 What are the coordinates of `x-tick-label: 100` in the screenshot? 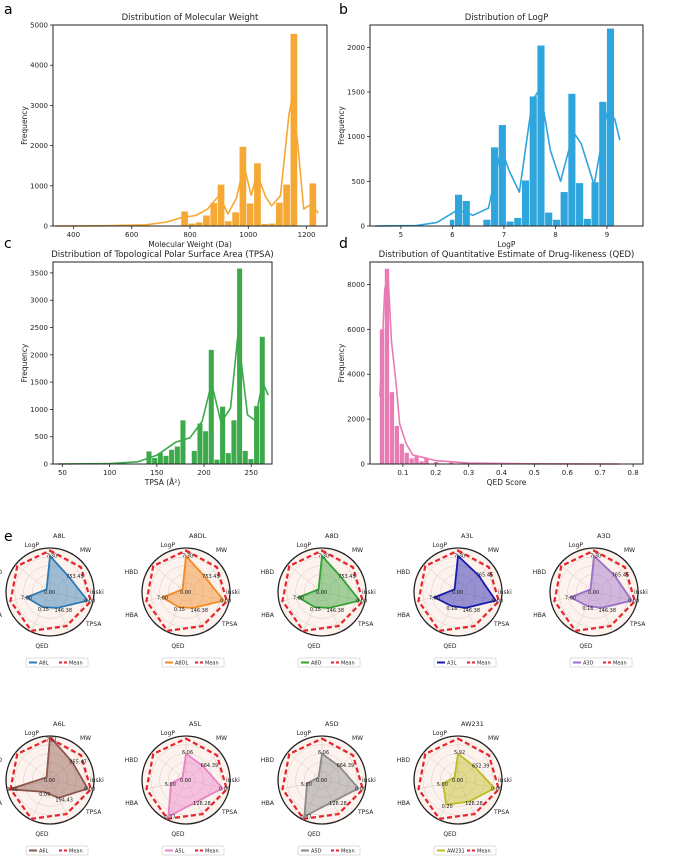 It's located at (109, 473).